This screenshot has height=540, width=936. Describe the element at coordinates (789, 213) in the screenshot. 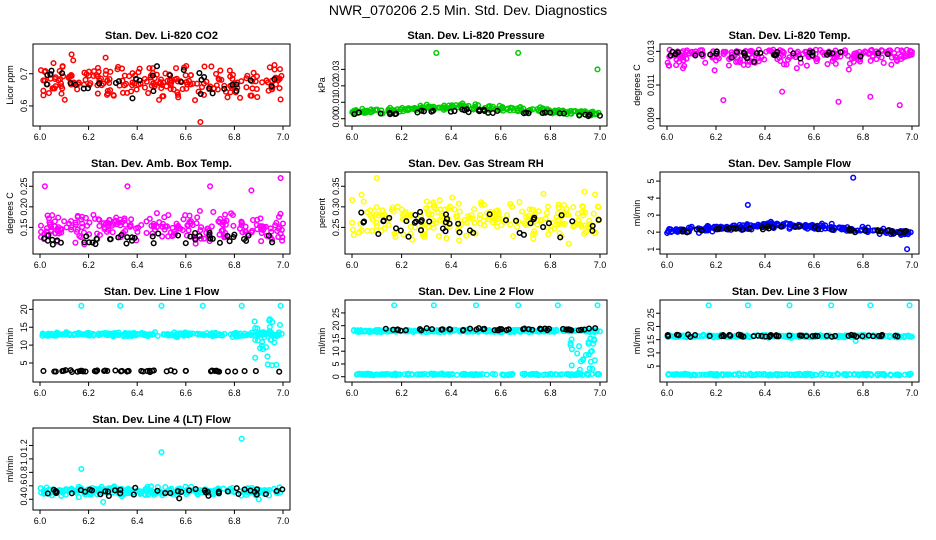

I see `plot-frame` at that location.